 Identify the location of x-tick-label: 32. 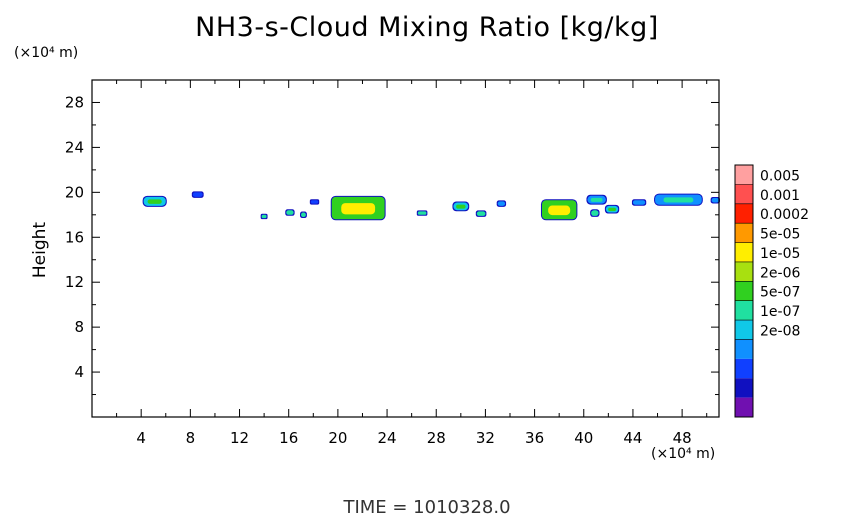
(485, 438).